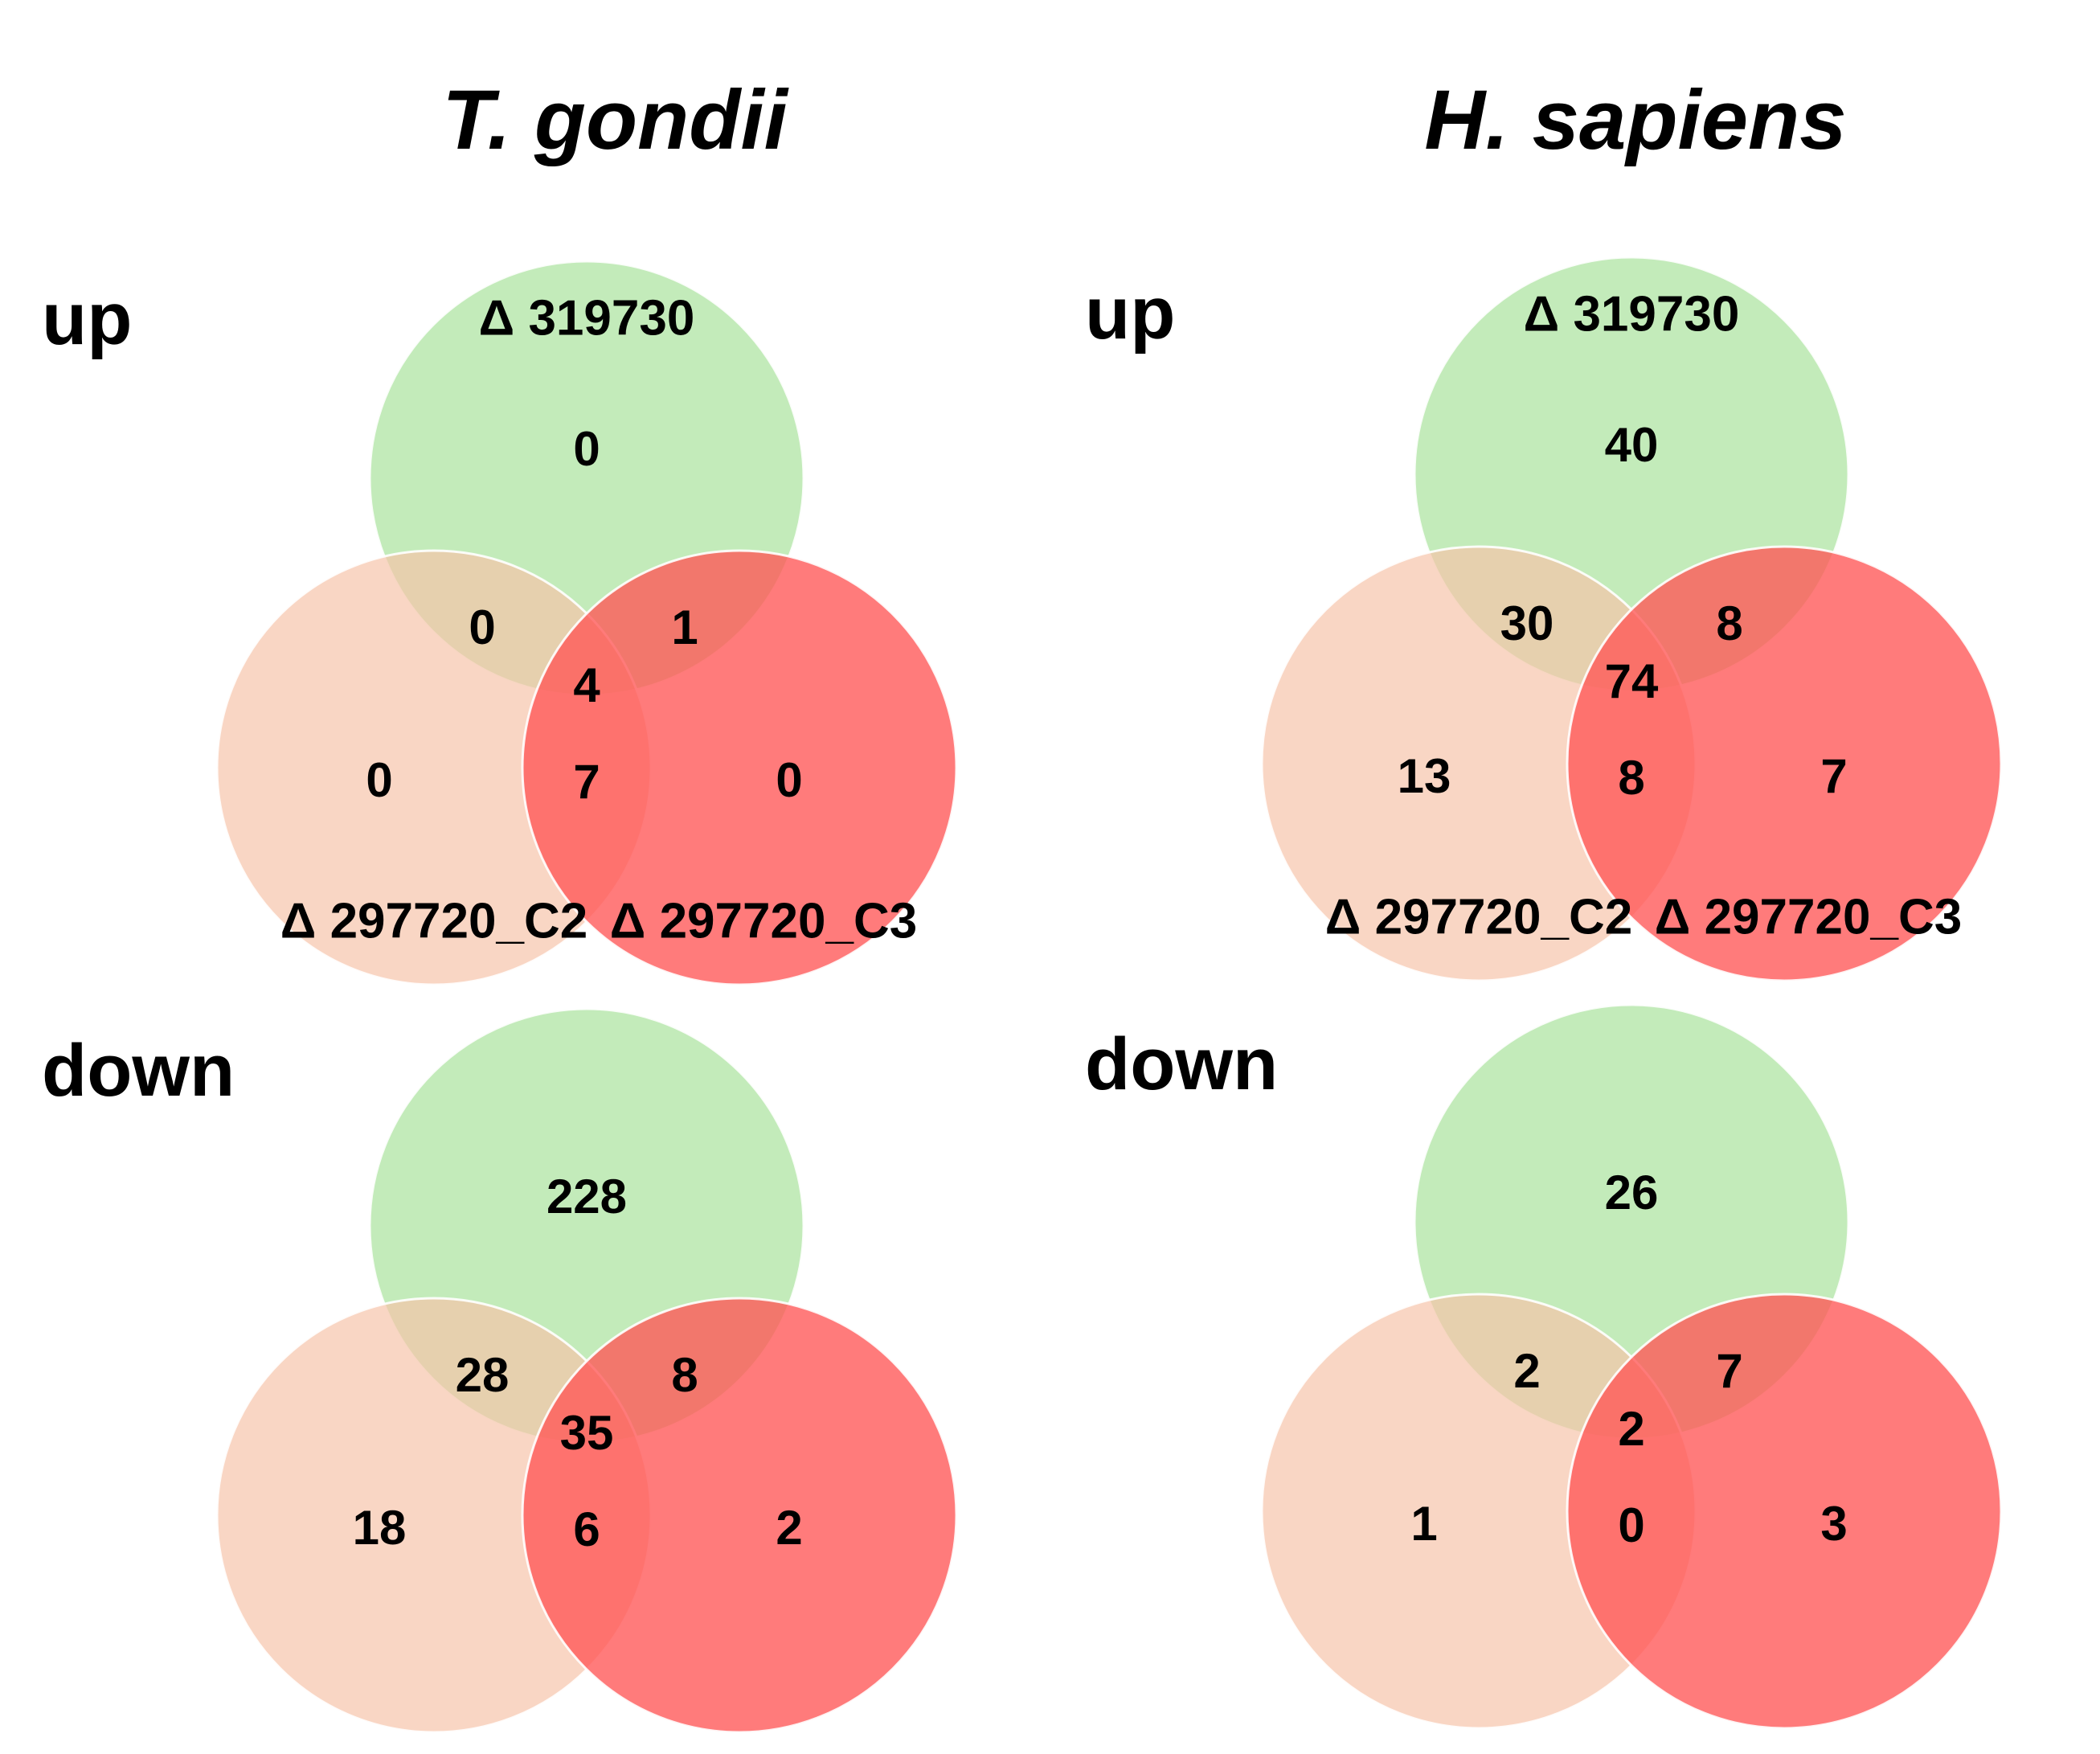 This screenshot has width=2100, height=1754. What do you see at coordinates (587, 1433) in the screenshot?
I see `region-count-abc: 35` at bounding box center [587, 1433].